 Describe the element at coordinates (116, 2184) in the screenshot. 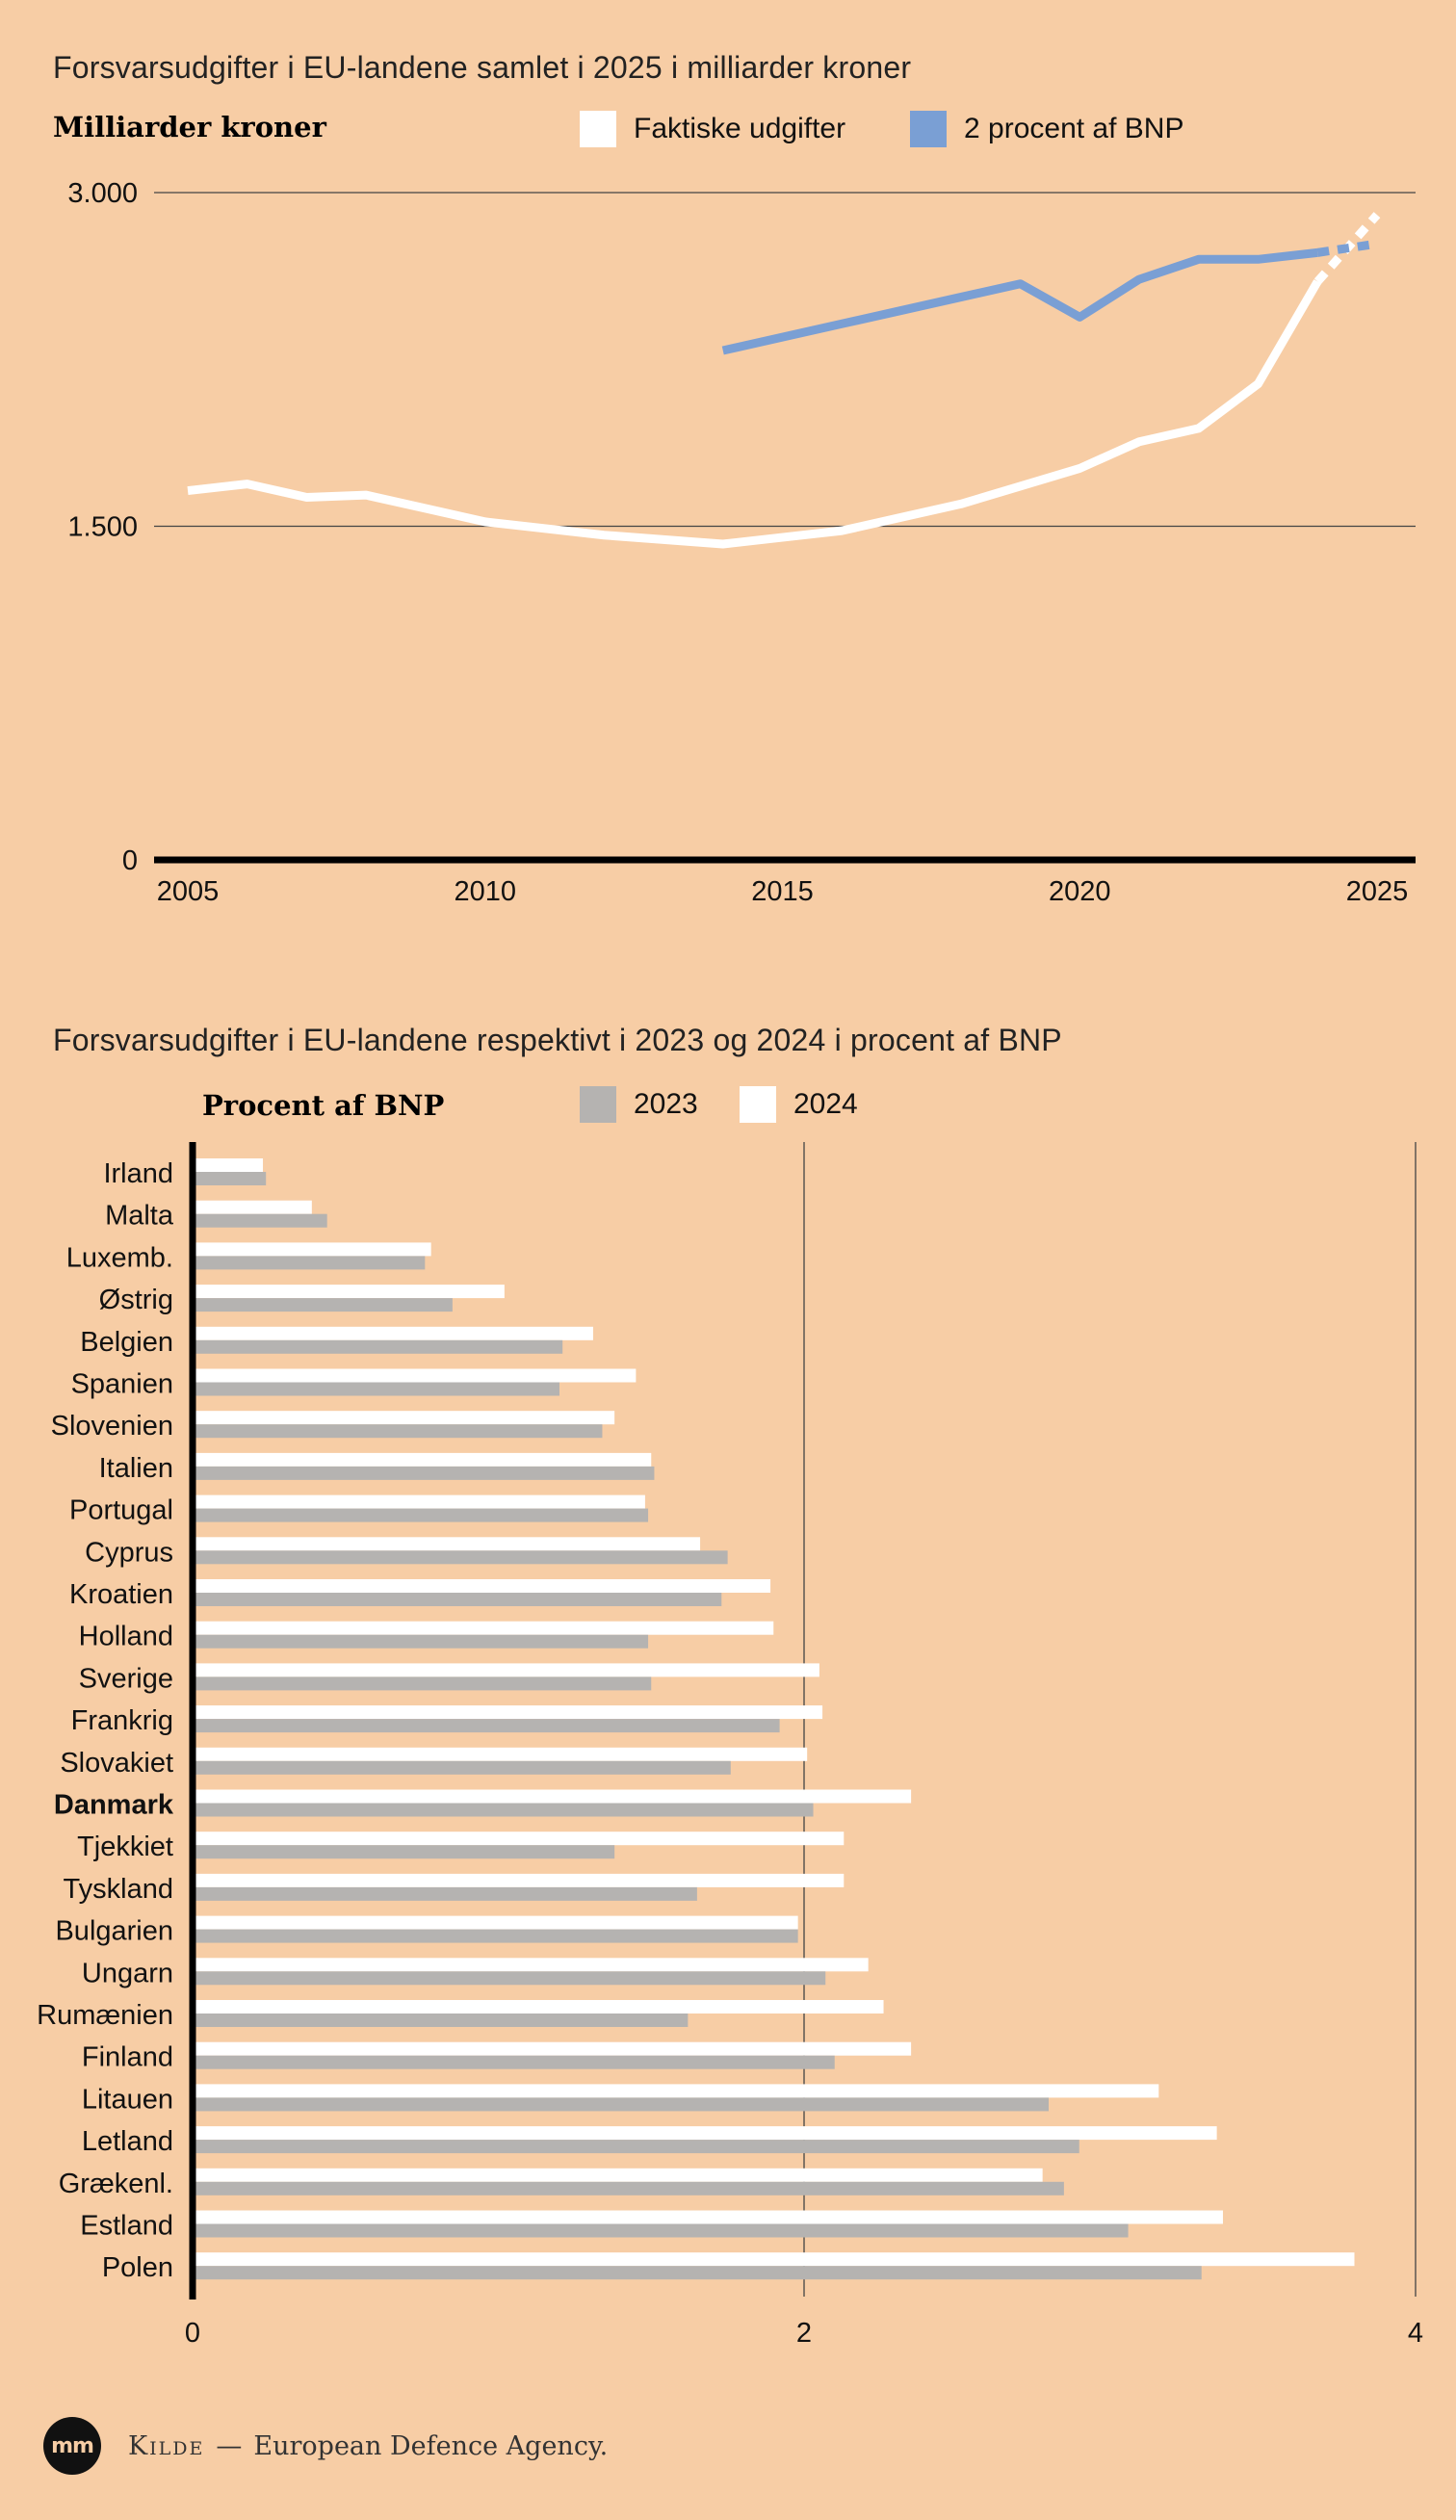

I see `country-label: Grækenl.` at that location.